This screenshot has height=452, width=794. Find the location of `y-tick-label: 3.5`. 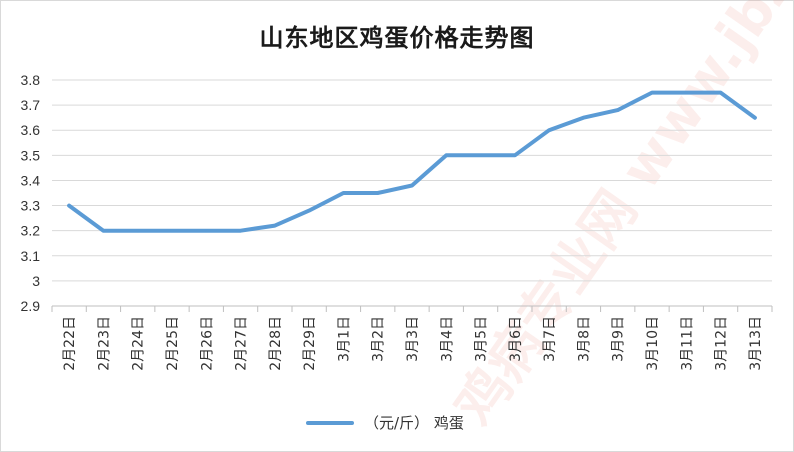

y-tick-label: 3.5 is located at coordinates (31, 155).